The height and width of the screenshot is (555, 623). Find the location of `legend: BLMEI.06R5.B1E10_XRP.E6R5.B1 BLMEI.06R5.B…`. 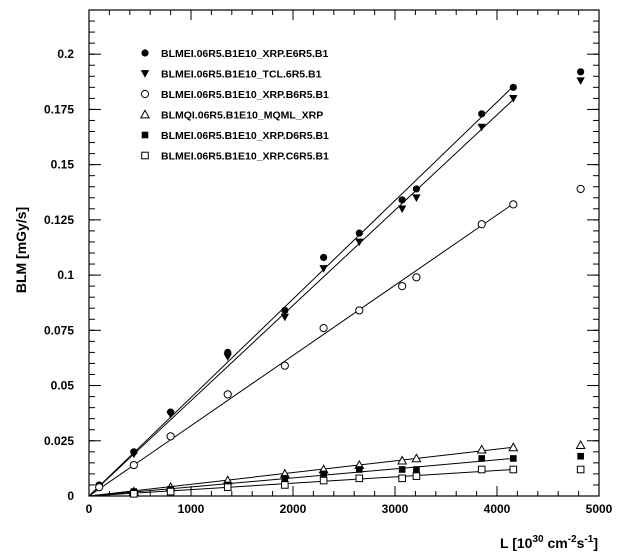

legend: BLMEI.06R5.B1E10_XRP.E6R5.B1 BLMEI.06R5.B… is located at coordinates (234, 105).